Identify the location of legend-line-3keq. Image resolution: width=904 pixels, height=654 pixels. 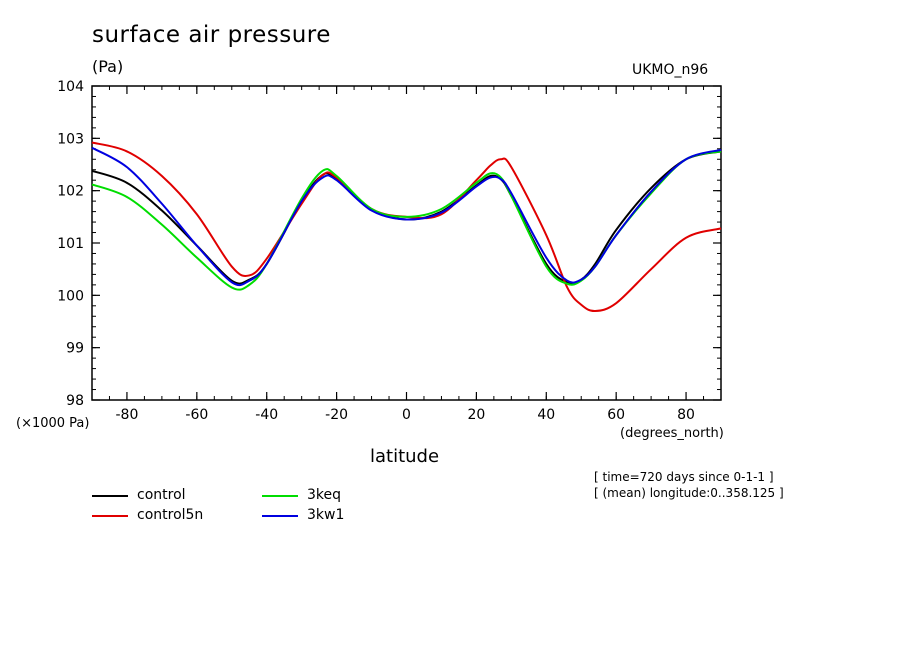
(280, 496).